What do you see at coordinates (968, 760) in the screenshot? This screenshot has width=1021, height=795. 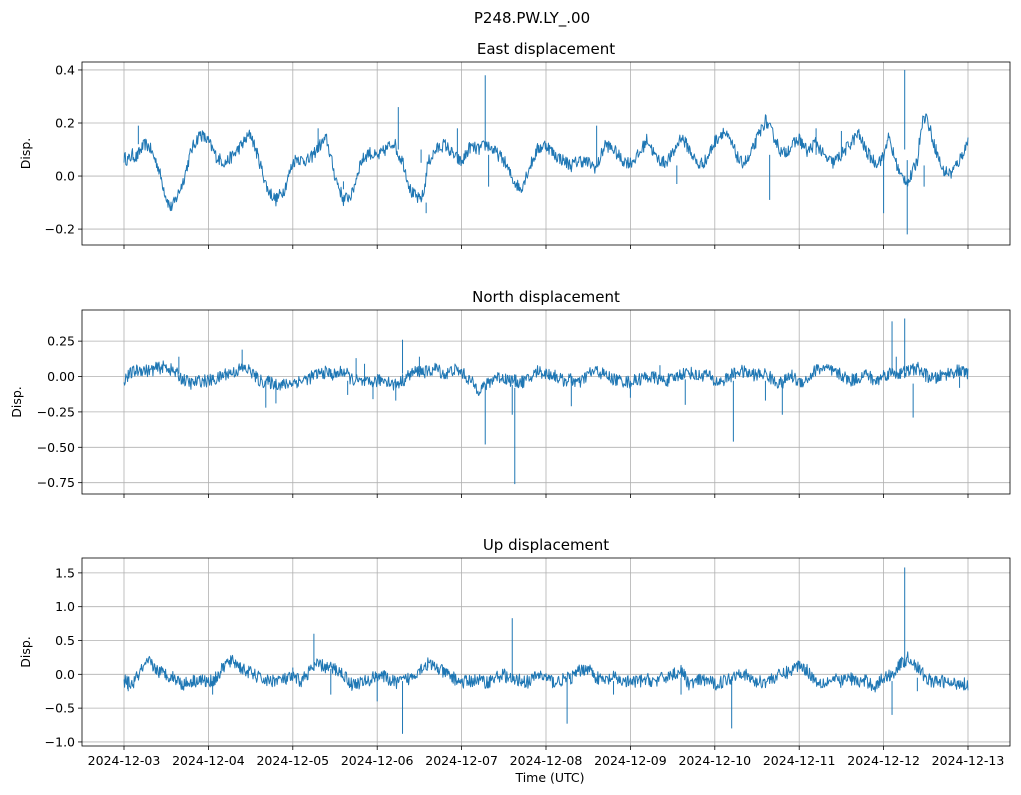 I see `up-x-tick-label: 2024-12-13` at bounding box center [968, 760].